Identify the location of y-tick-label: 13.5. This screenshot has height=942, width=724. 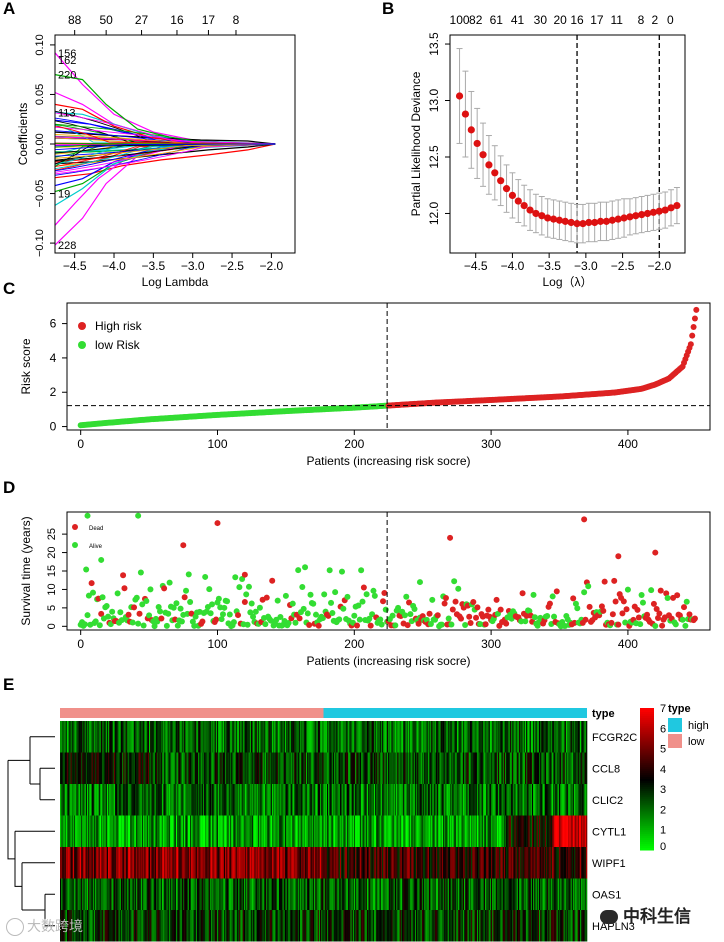
(434, 44).